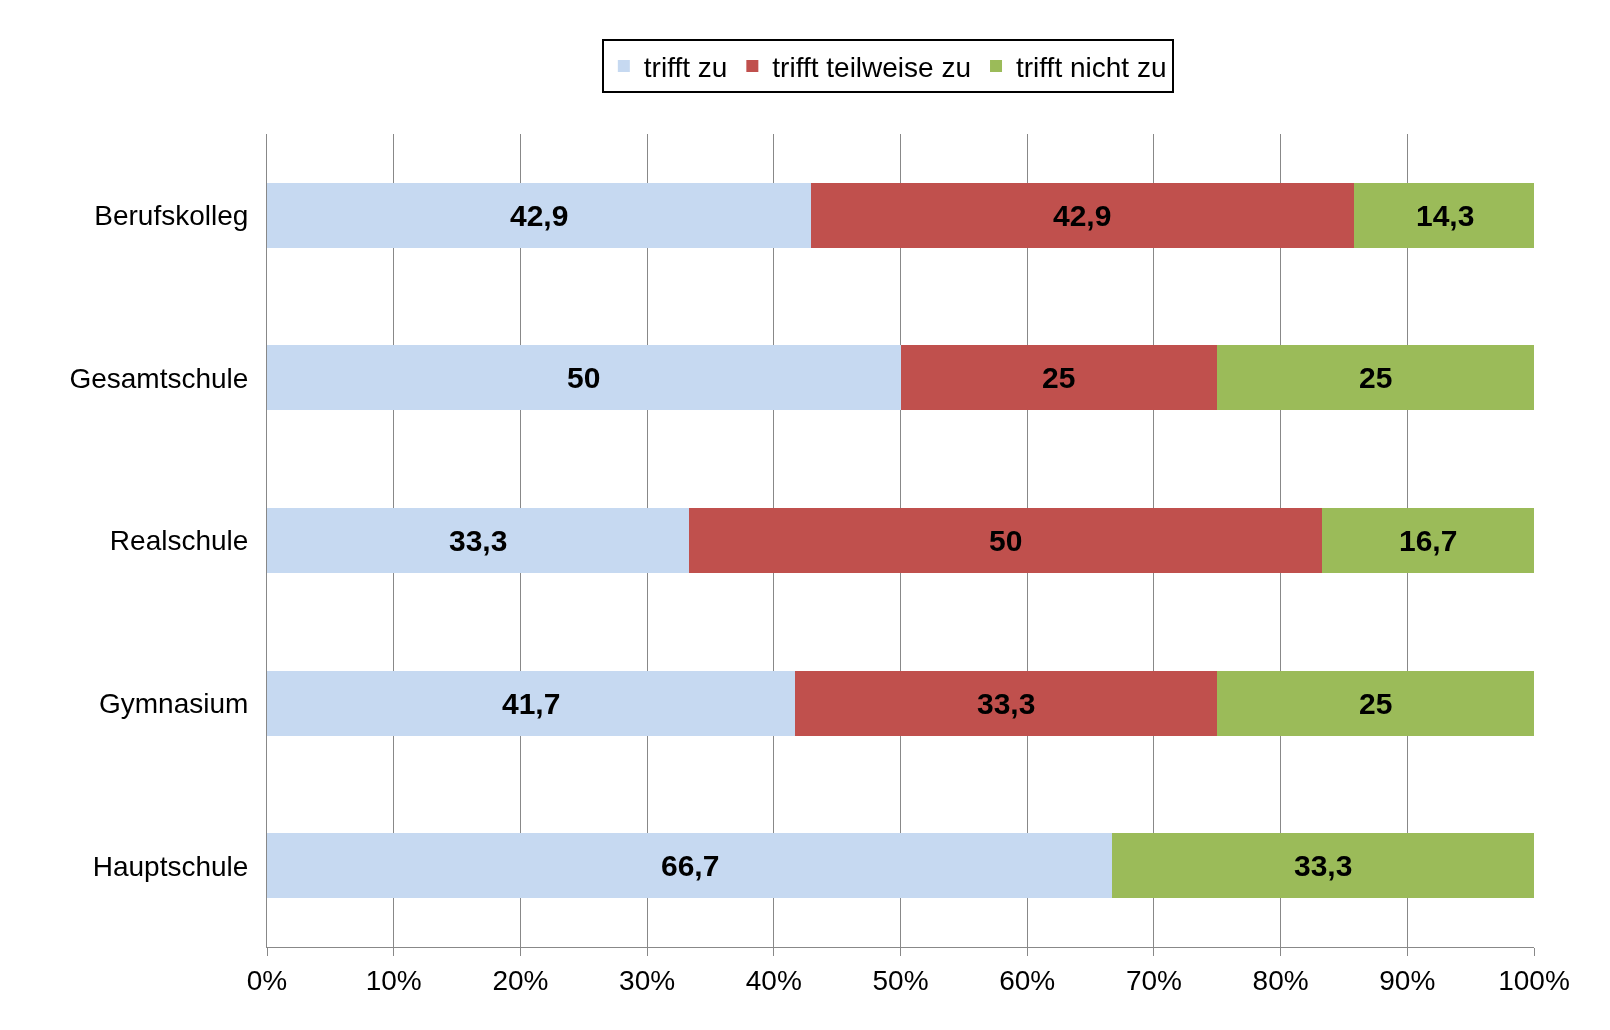  What do you see at coordinates (174, 703) in the screenshot?
I see `y-tick-label: Gymnasium` at bounding box center [174, 703].